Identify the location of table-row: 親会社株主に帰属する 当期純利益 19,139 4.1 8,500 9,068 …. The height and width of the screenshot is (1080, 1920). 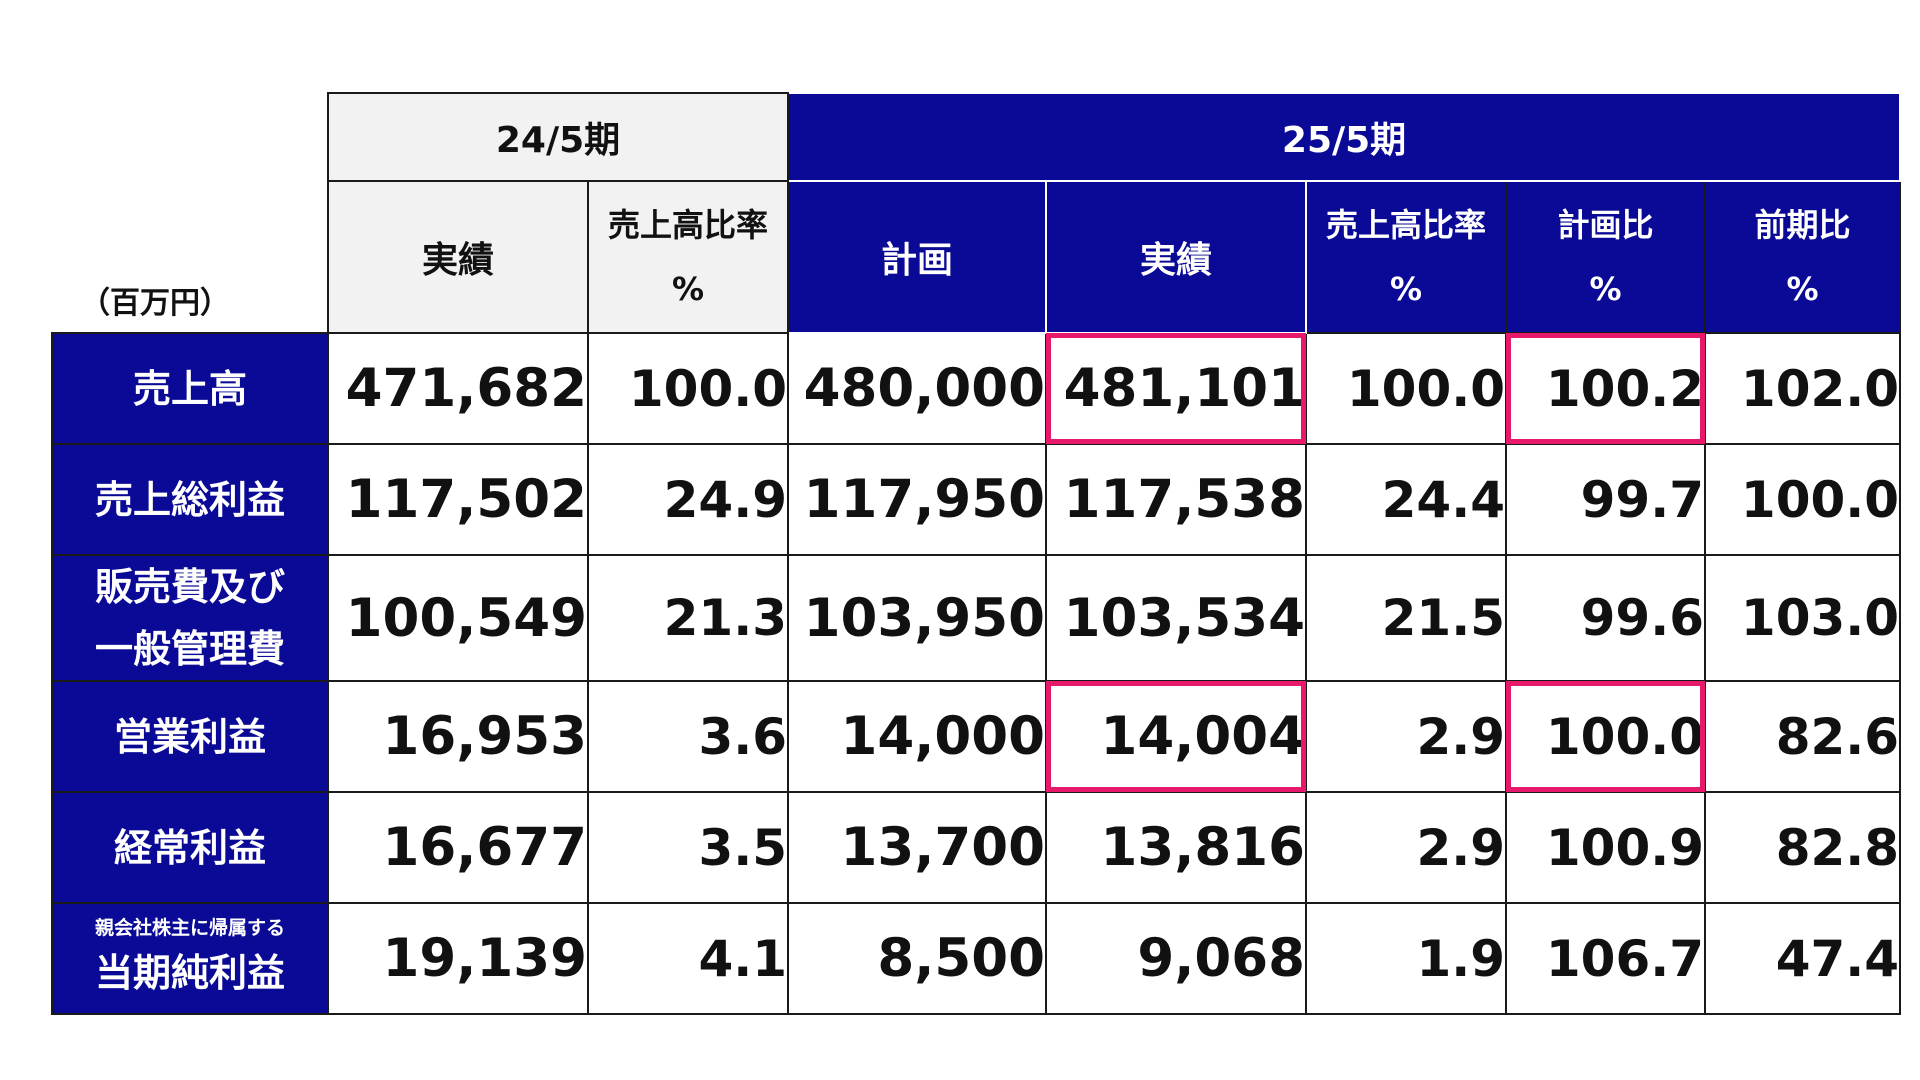
(976, 958).